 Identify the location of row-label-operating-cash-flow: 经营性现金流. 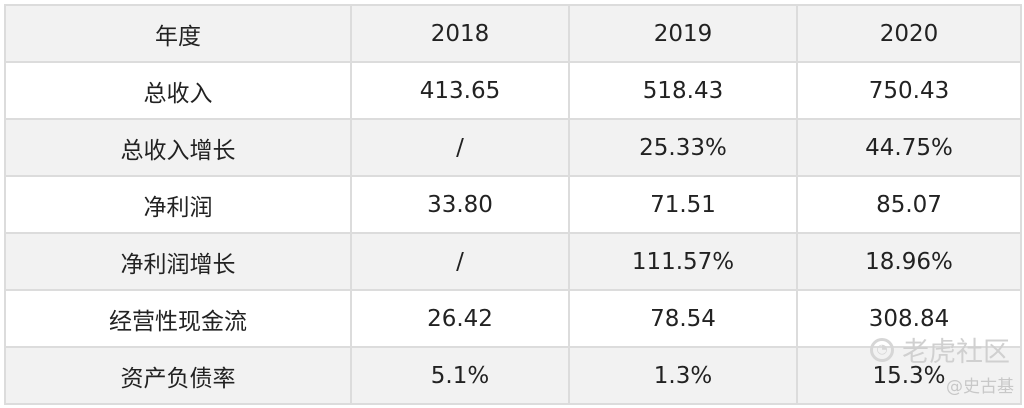
(178, 318).